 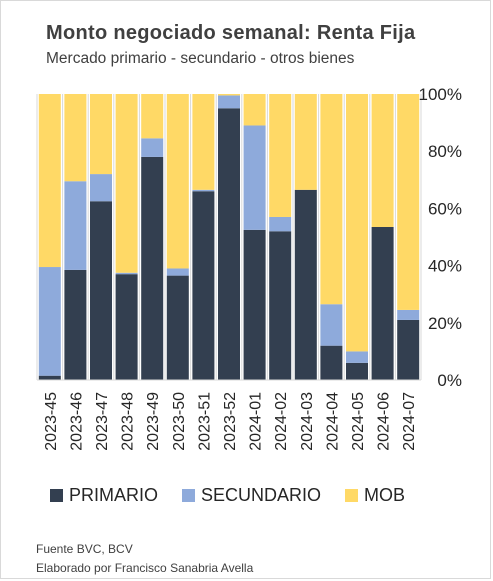 What do you see at coordinates (189, 495) in the screenshot?
I see `legend-swatch-secundario` at bounding box center [189, 495].